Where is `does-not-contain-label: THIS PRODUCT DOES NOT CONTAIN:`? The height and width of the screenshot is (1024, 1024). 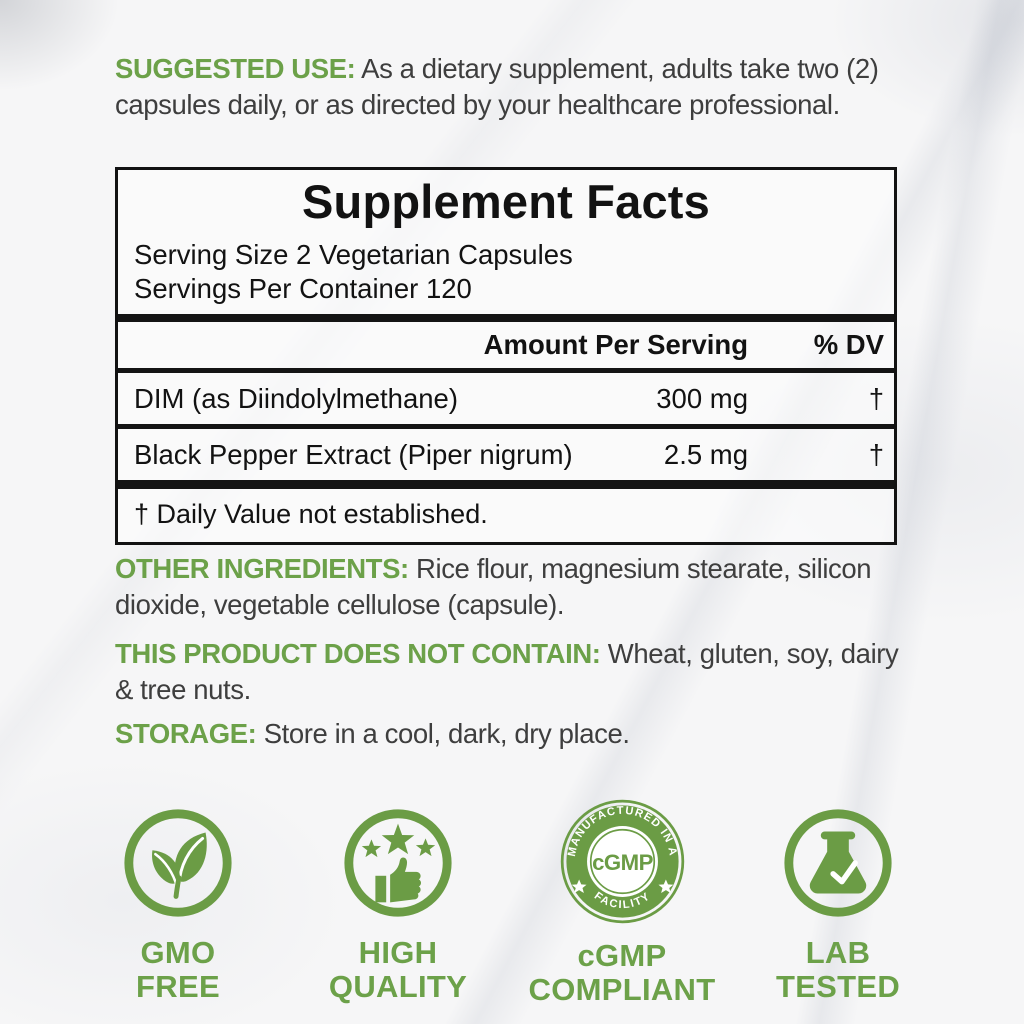 does-not-contain-label: THIS PRODUCT DOES NOT CONTAIN: is located at coordinates (358, 653).